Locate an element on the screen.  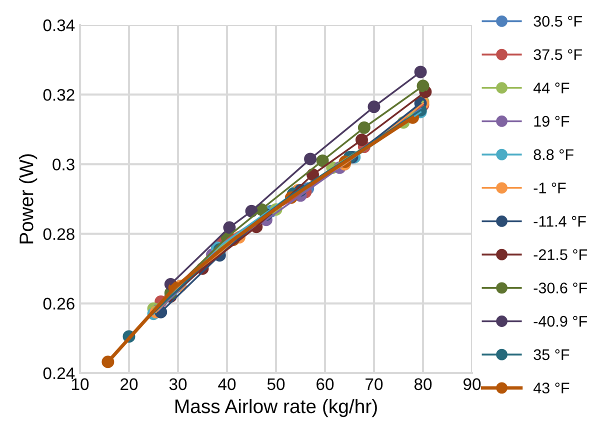
x-axis-title: Mass Airlow rate (kg/hr) is located at coordinates (276, 408).